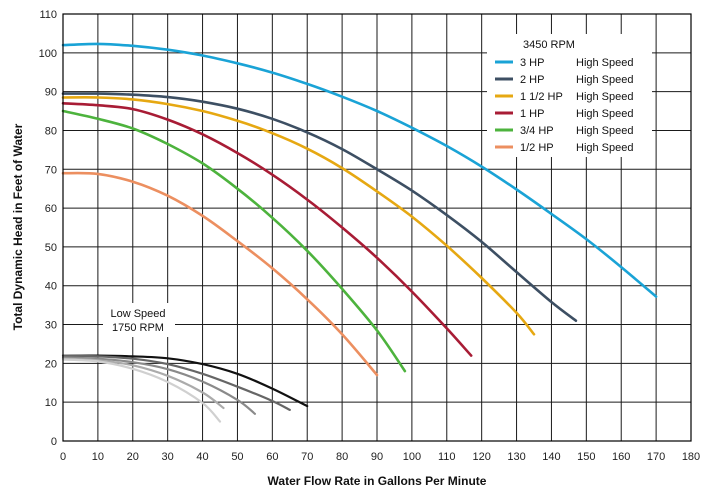  I want to click on annotation-line-1: Low Speed, so click(137, 314).